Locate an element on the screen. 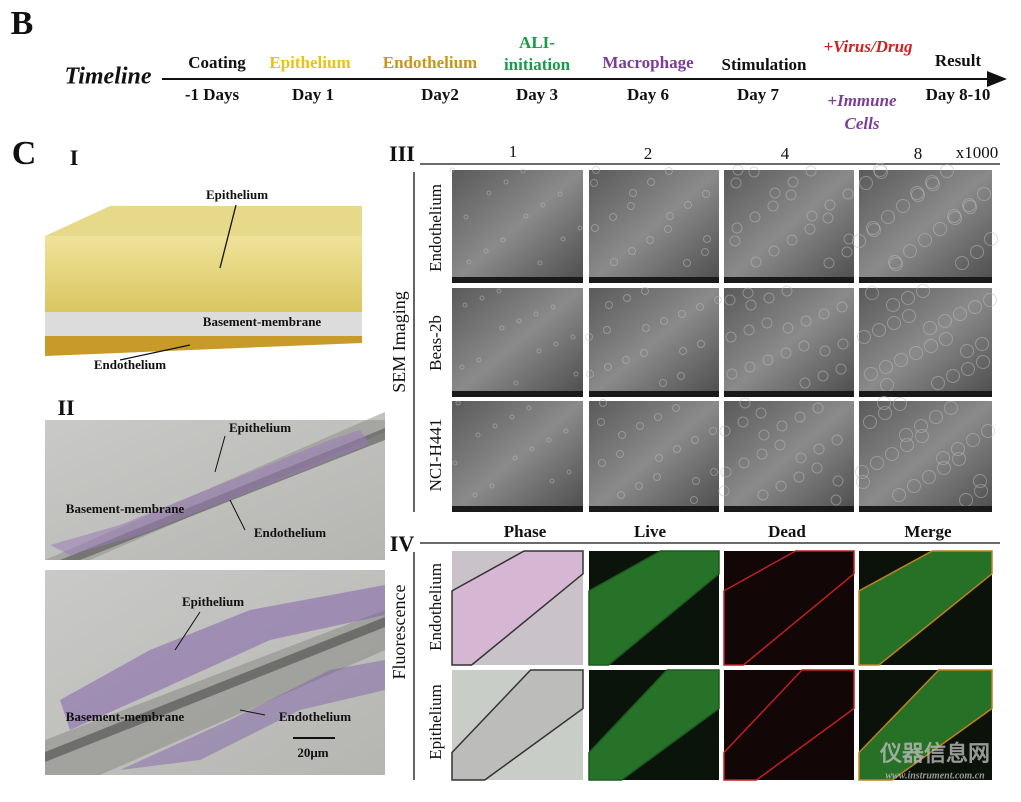 The image size is (1021, 802). stage-time: +Immune is located at coordinates (862, 100).